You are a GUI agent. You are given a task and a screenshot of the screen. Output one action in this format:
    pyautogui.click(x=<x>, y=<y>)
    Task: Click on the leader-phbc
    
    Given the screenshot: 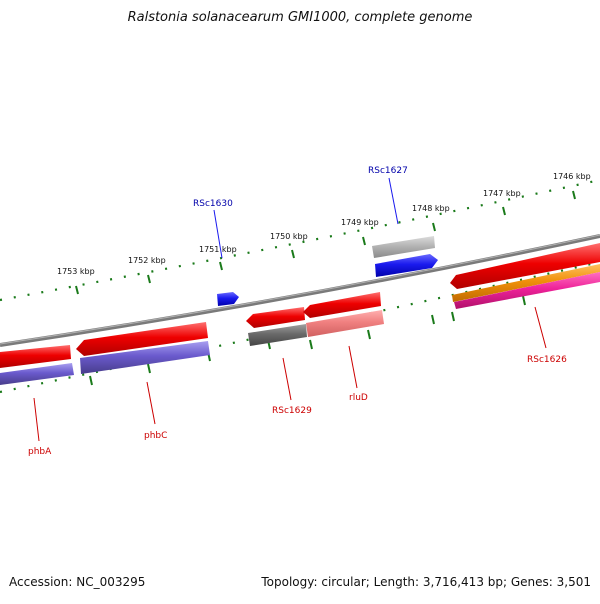 What is the action you would take?
    pyautogui.click(x=151, y=403)
    